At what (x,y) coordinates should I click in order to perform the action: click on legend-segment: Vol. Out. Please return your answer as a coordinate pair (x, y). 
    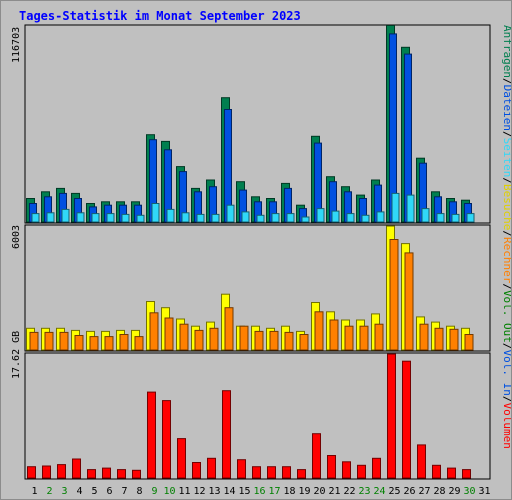
    Looking at the image, I should click on (506, 316).